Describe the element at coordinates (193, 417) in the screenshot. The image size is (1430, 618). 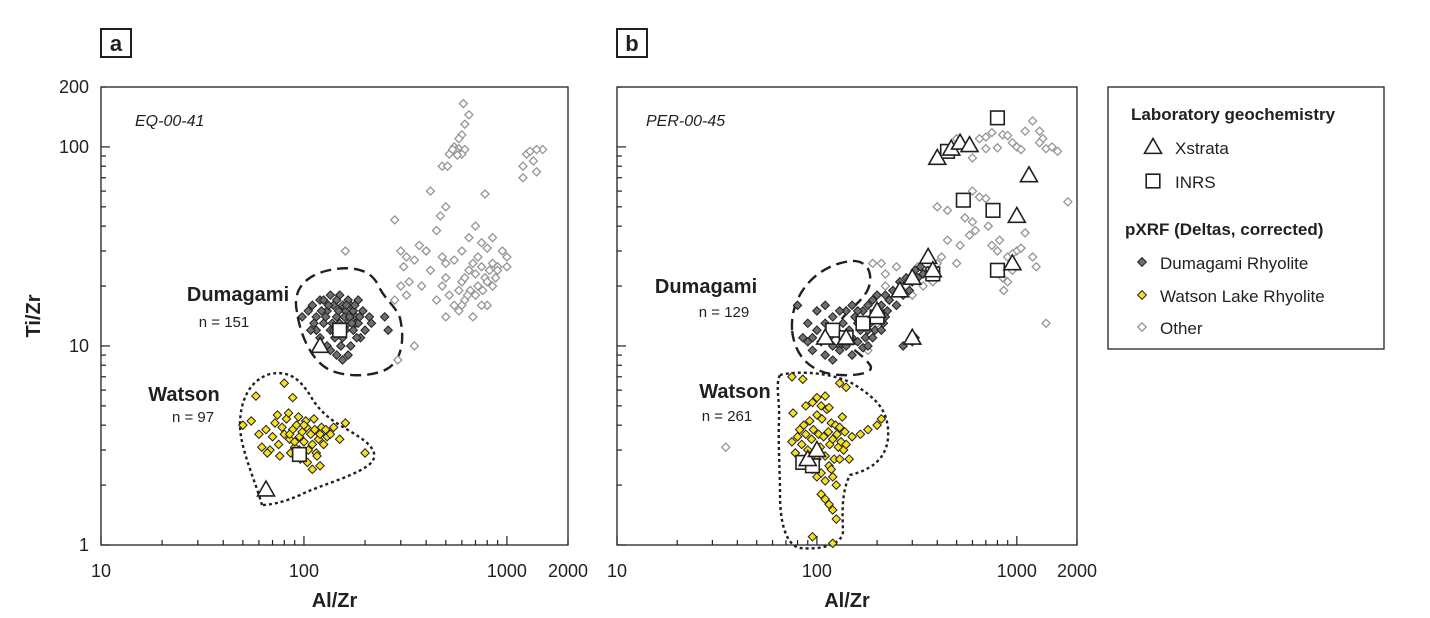
I see `group-count-watson: n = 97` at that location.